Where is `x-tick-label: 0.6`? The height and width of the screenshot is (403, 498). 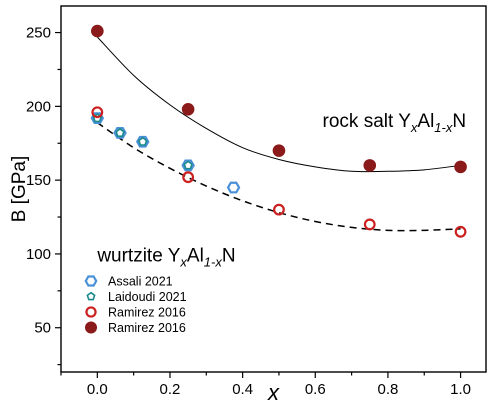
x-tick-label: 0.6 is located at coordinates (315, 389).